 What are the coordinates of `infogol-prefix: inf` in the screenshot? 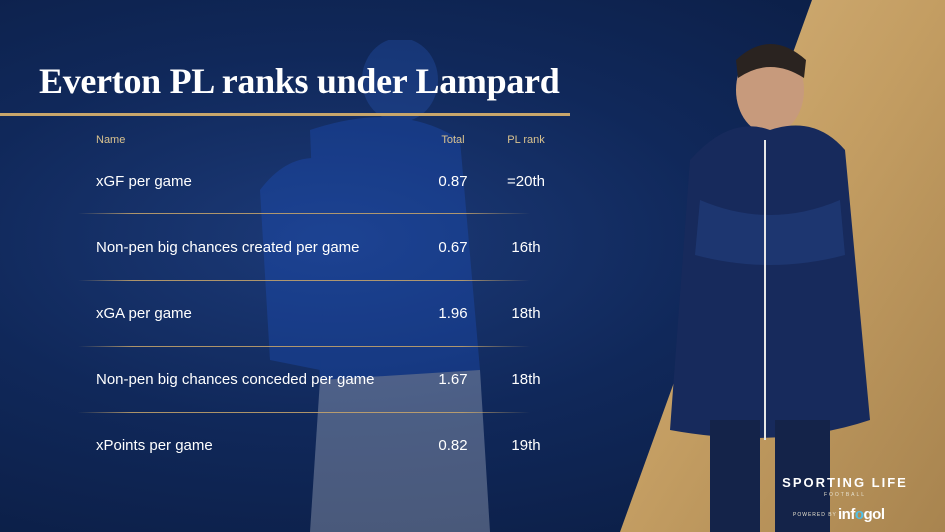 It's located at (846, 514).